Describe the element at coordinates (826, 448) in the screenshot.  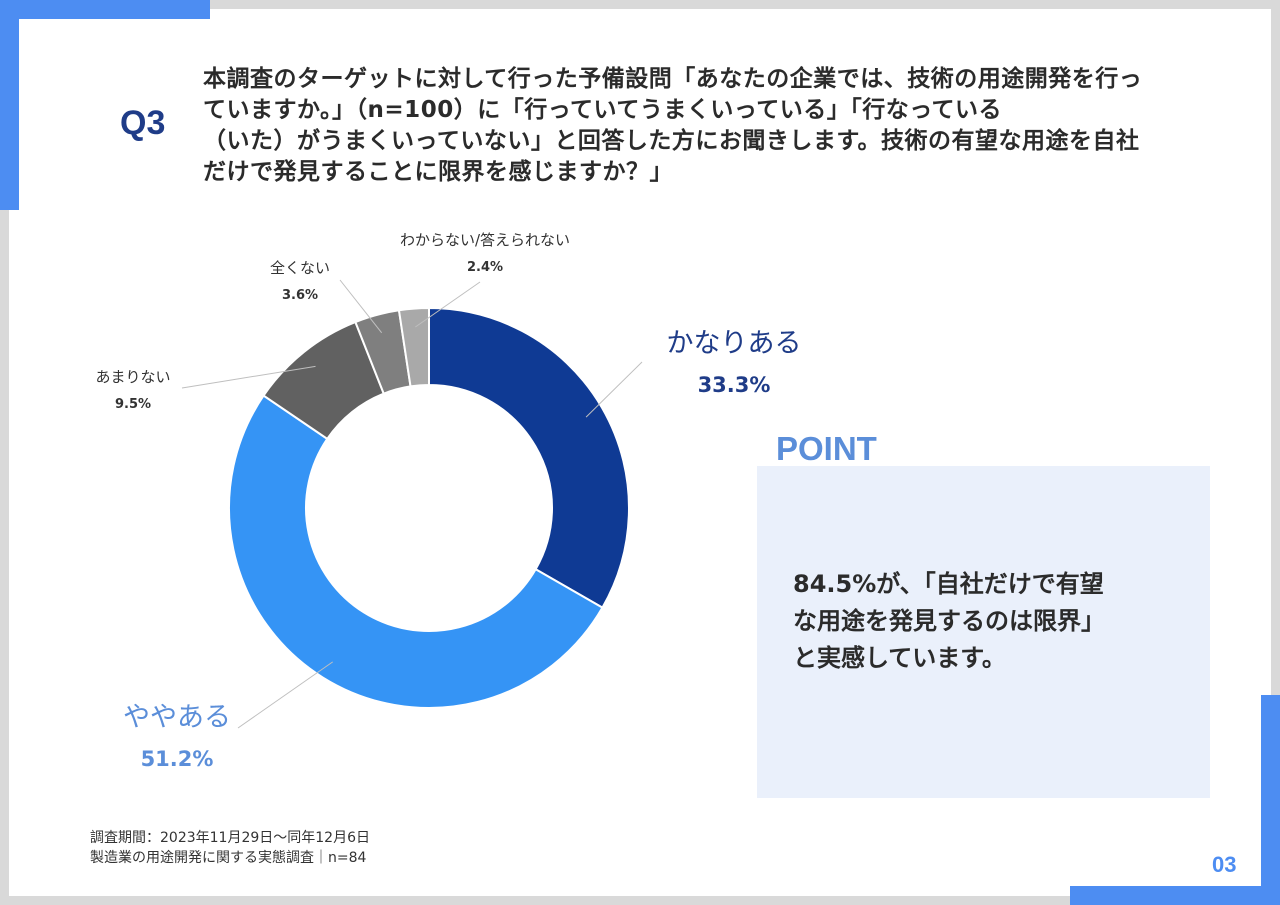
I see `point-title: POINT` at that location.